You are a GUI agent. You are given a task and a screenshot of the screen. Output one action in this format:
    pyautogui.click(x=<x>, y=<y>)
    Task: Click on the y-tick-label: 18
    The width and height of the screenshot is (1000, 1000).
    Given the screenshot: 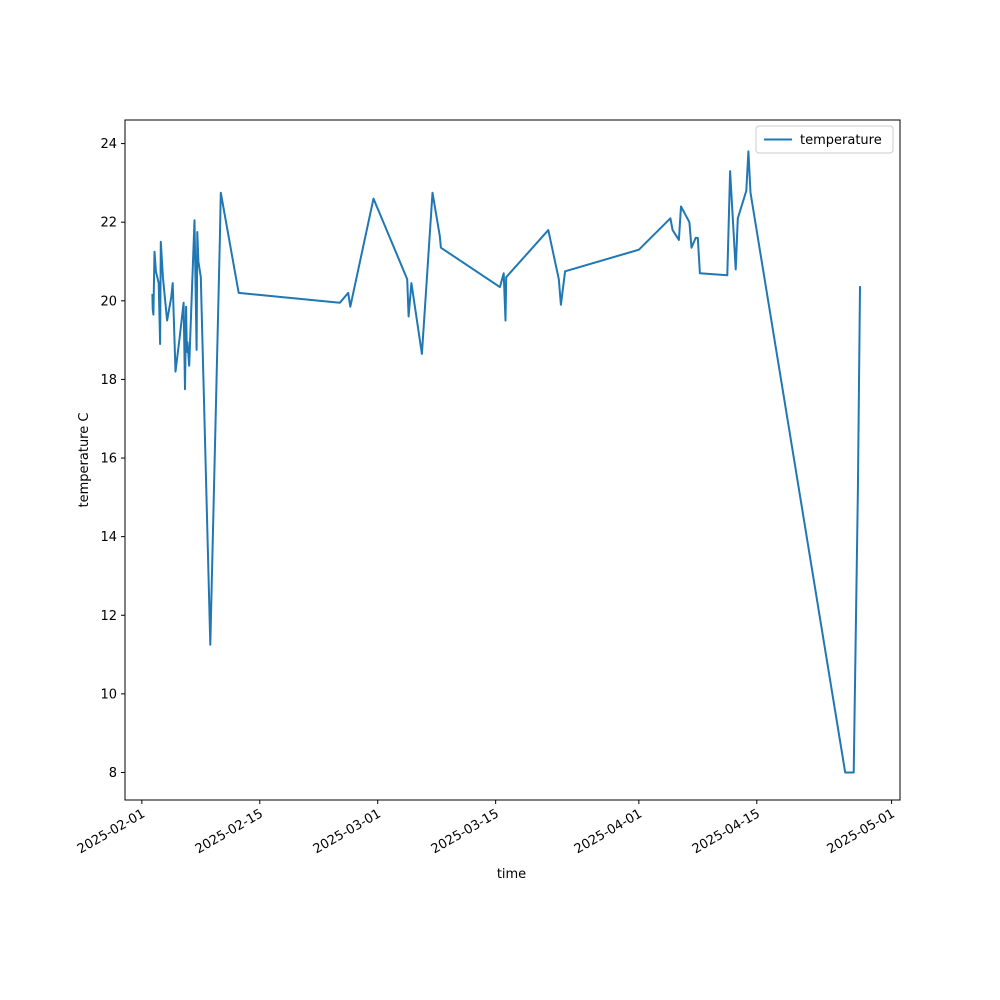 What is the action you would take?
    pyautogui.click(x=108, y=380)
    